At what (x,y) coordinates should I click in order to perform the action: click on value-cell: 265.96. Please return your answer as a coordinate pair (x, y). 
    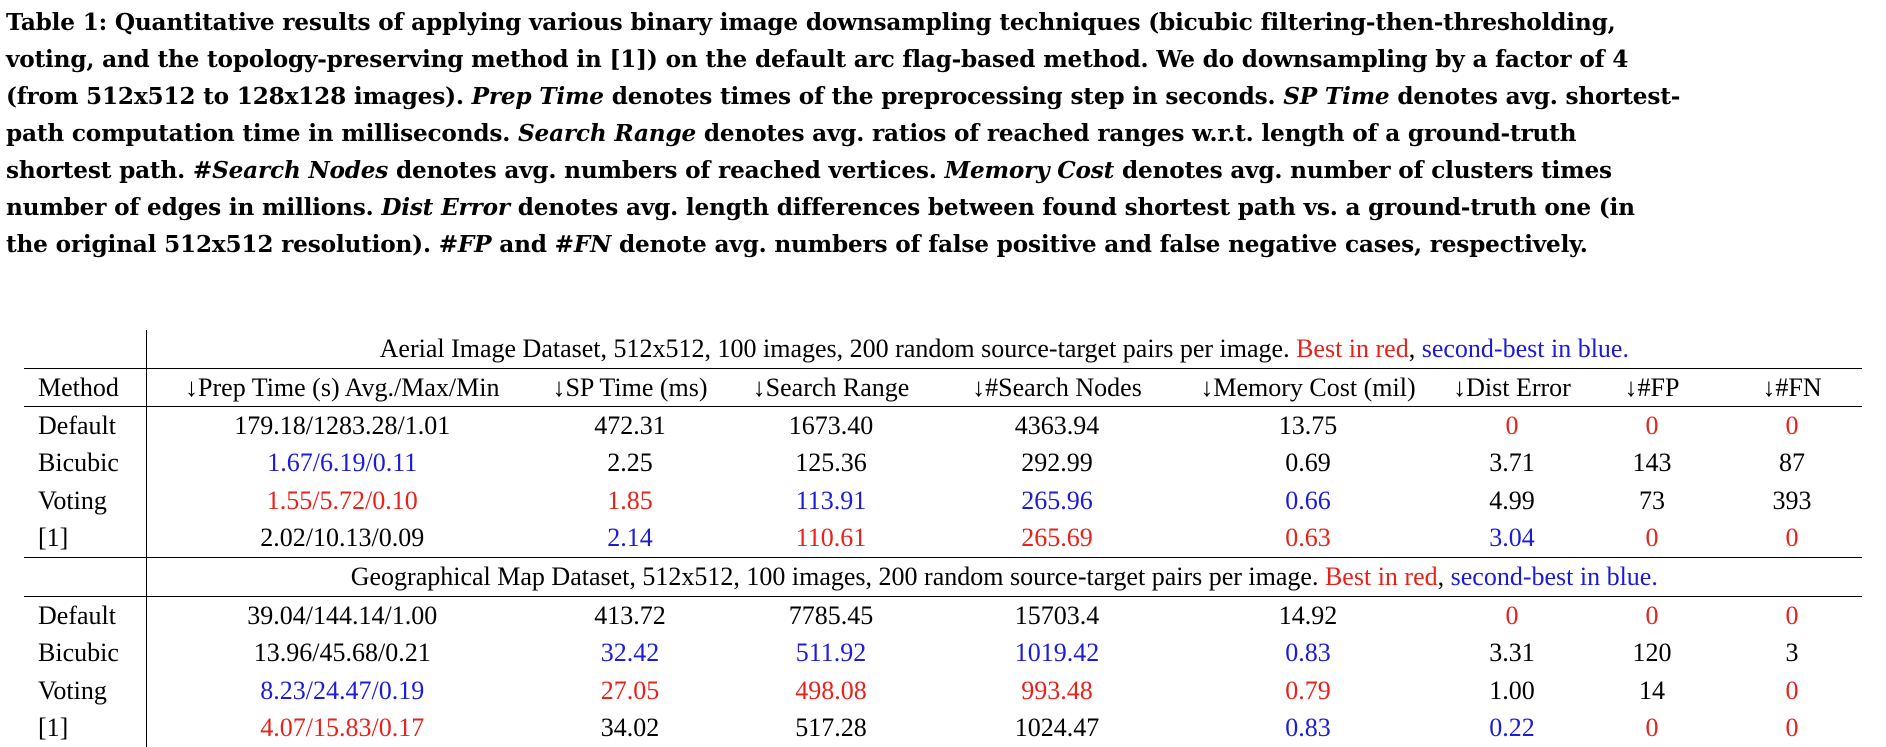
    Looking at the image, I should click on (1057, 501).